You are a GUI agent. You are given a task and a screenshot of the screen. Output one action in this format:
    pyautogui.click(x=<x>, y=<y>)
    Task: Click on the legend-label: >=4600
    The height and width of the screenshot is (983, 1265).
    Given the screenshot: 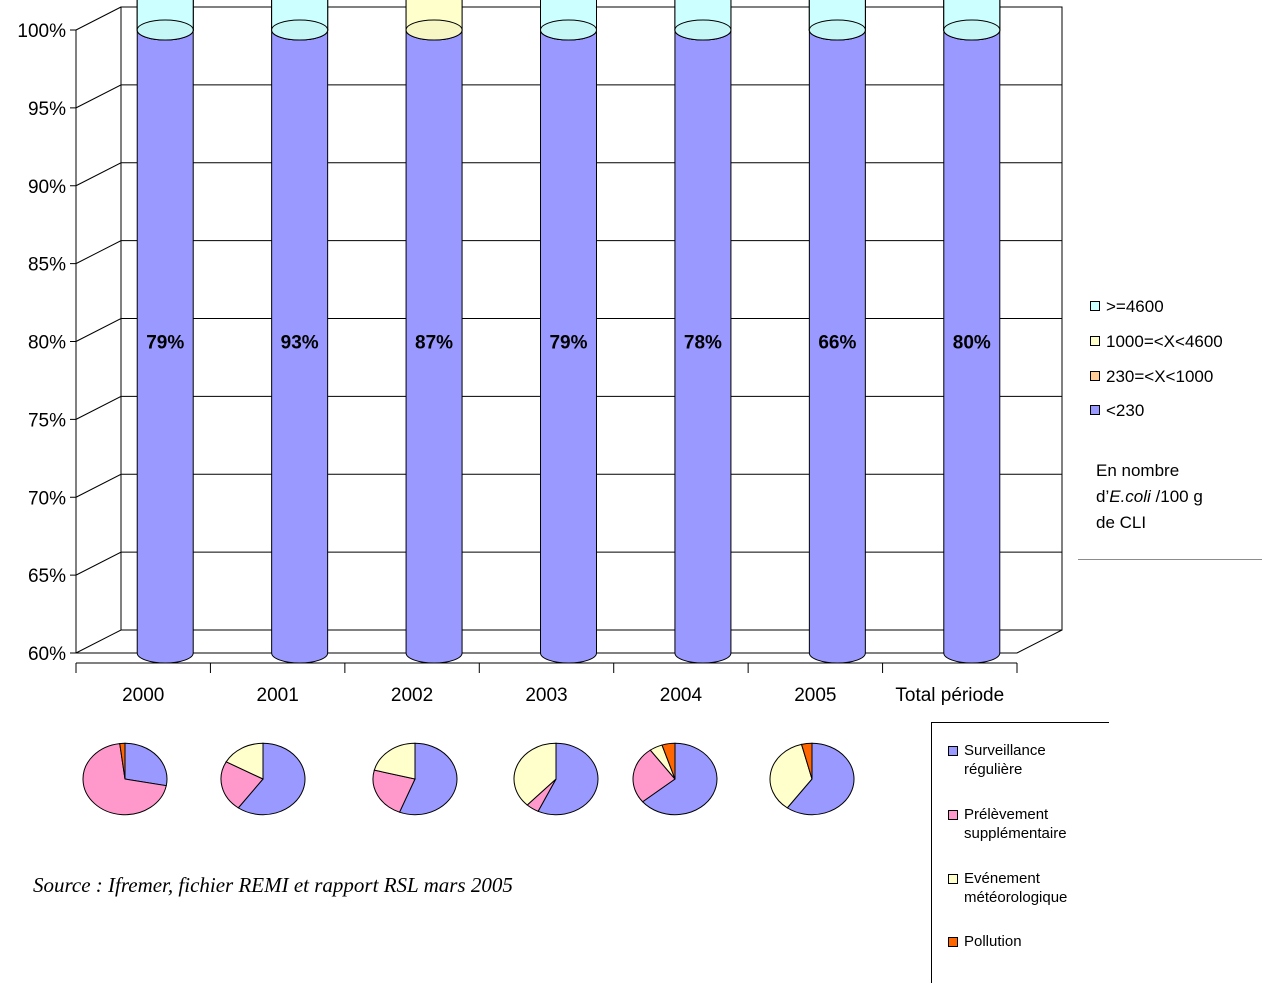 What is the action you would take?
    pyautogui.click(x=1135, y=306)
    